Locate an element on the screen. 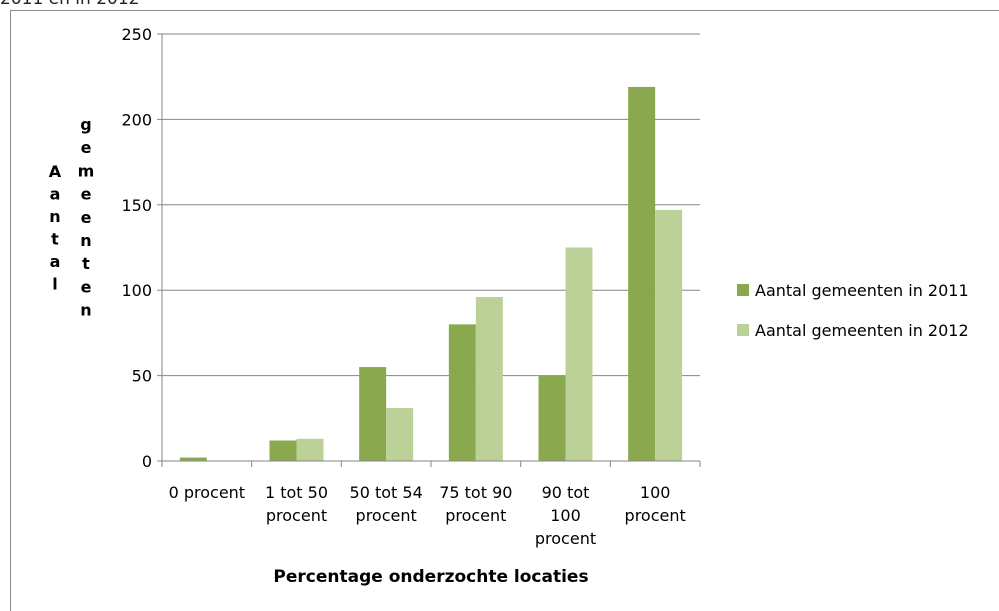 The image size is (999, 611). x-tick-label: 0 procent is located at coordinates (207, 492).